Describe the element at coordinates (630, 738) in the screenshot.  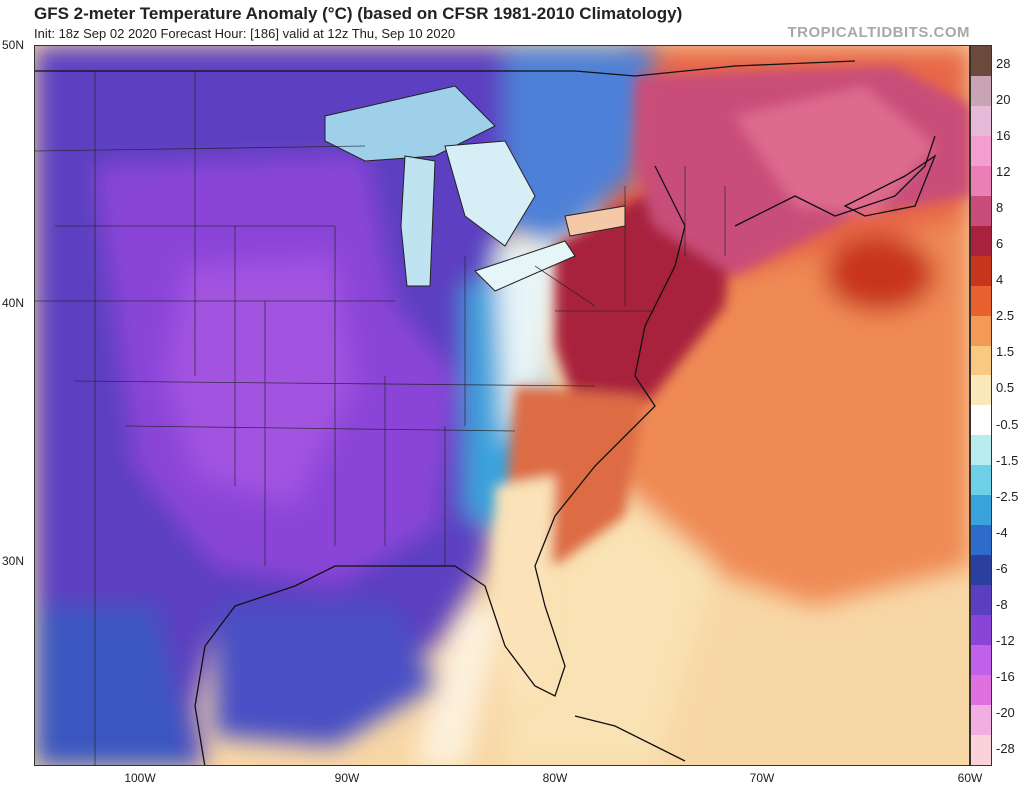
I see `caribbean-islands` at that location.